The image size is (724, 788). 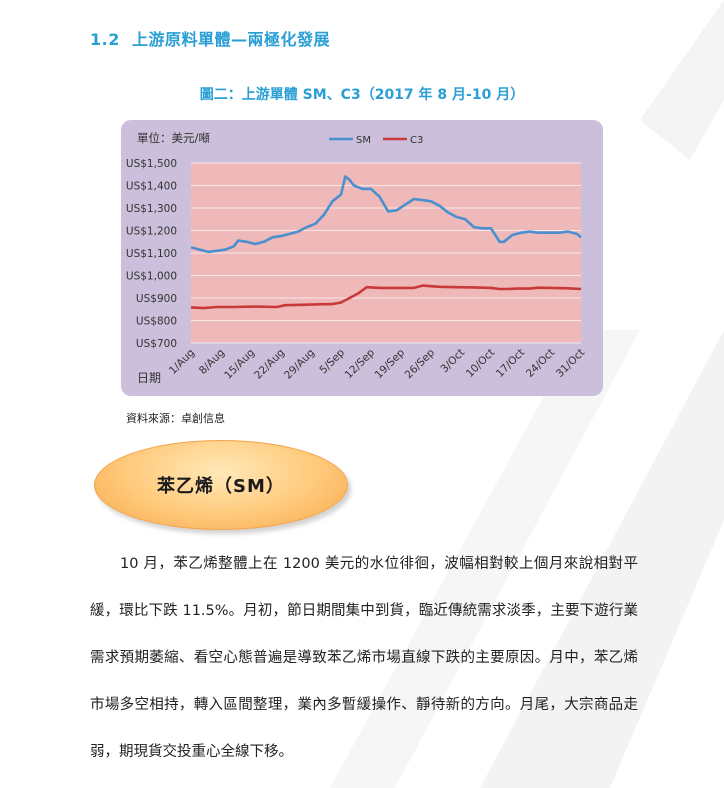 I want to click on x-tick-label: 22/Aug, so click(x=269, y=364).